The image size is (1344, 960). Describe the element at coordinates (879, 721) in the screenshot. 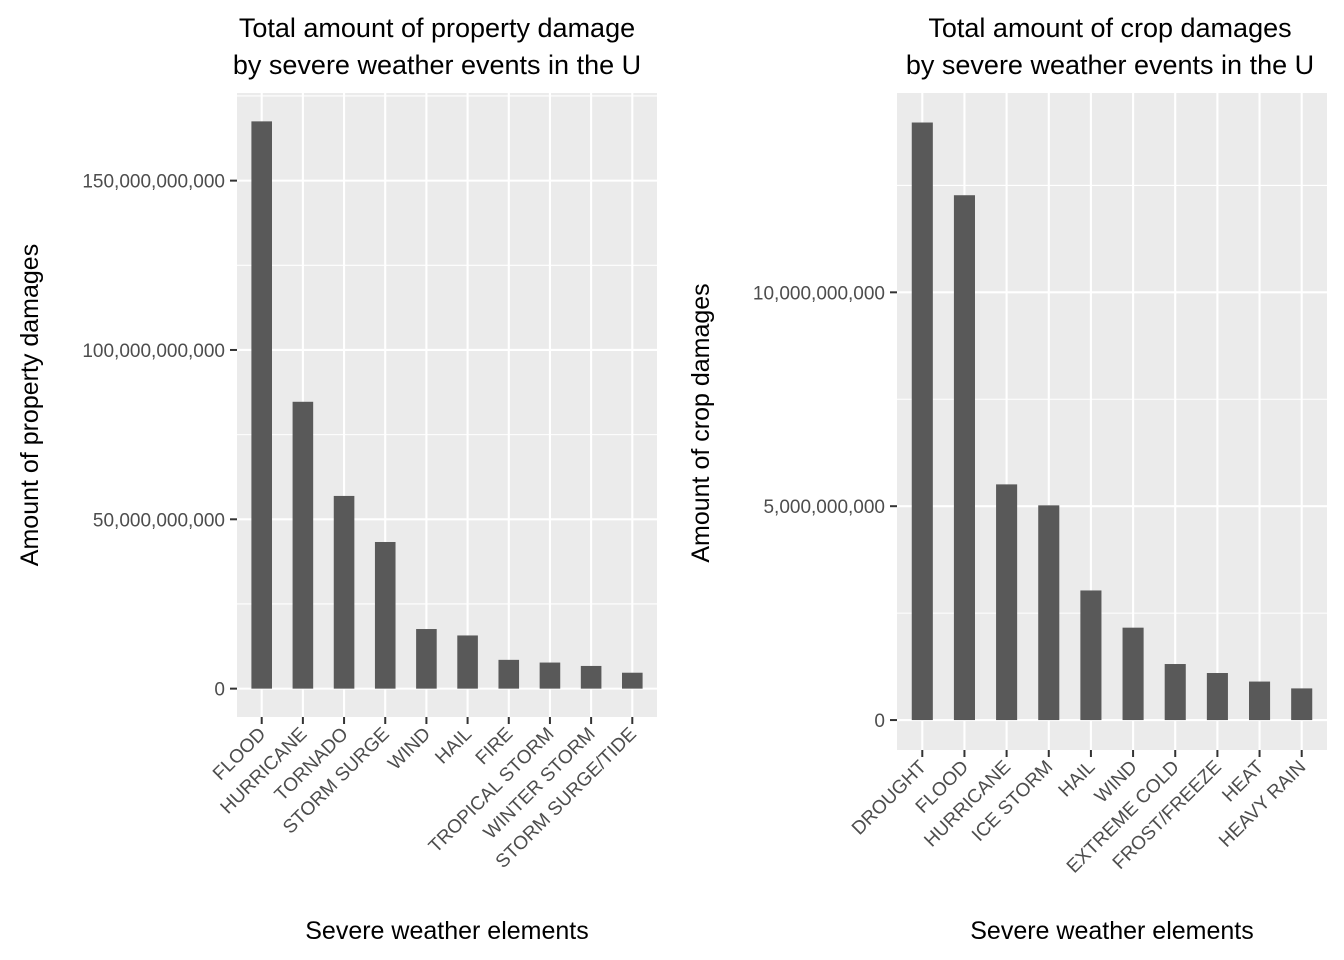

I see `crop-y-tick-label: 0` at that location.